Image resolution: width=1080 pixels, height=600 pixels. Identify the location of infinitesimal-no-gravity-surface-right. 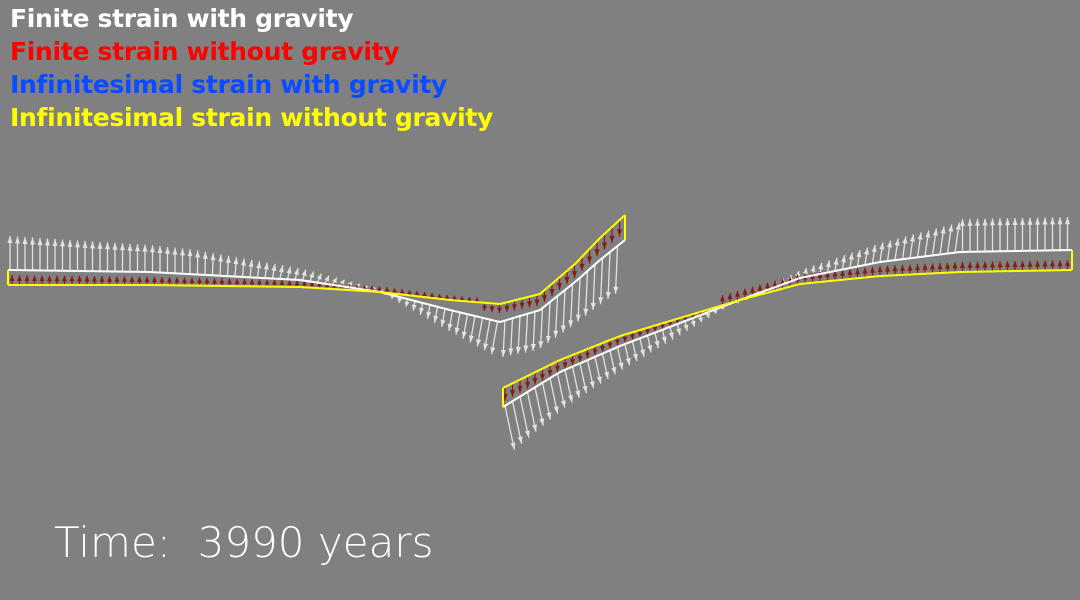
(787, 329).